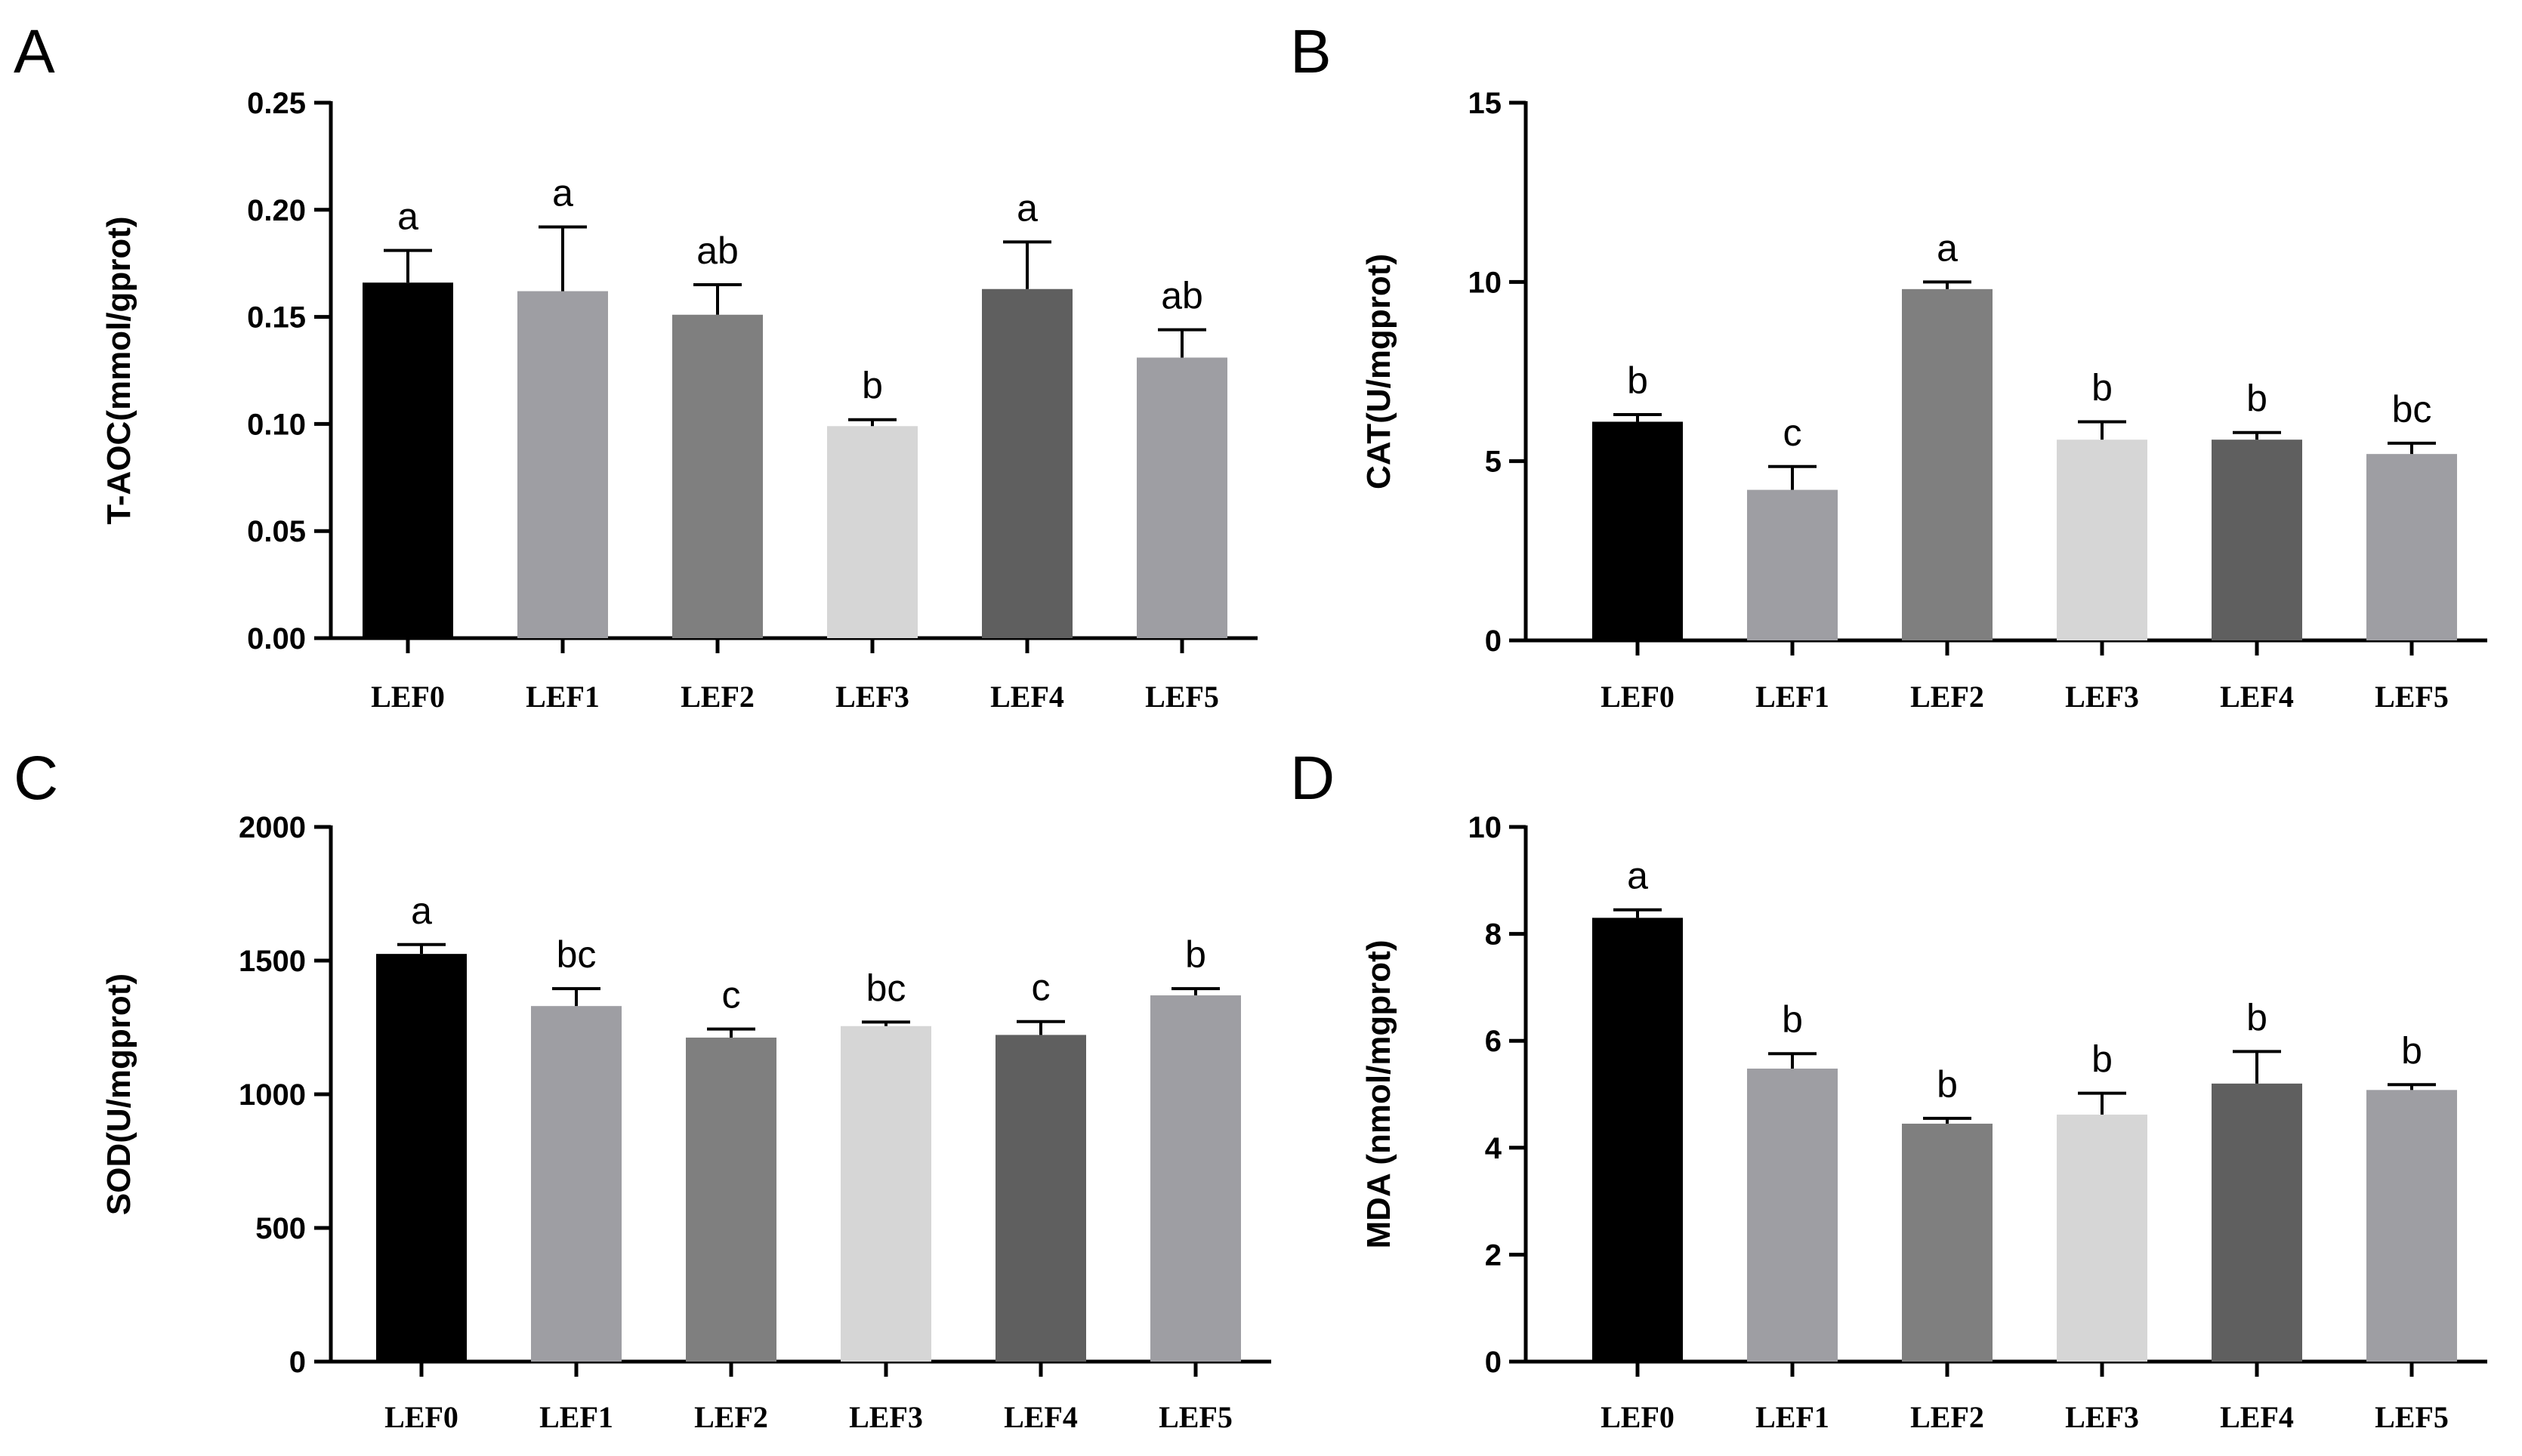 Image resolution: width=2522 pixels, height=1456 pixels. What do you see at coordinates (1493, 935) in the screenshot?
I see `y-tick-label: 8` at bounding box center [1493, 935].